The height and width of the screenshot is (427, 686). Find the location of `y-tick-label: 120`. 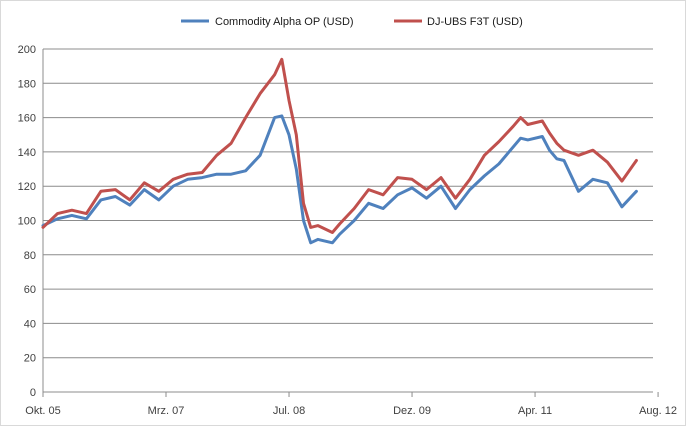

y-tick-label: 120 is located at coordinates (27, 187).